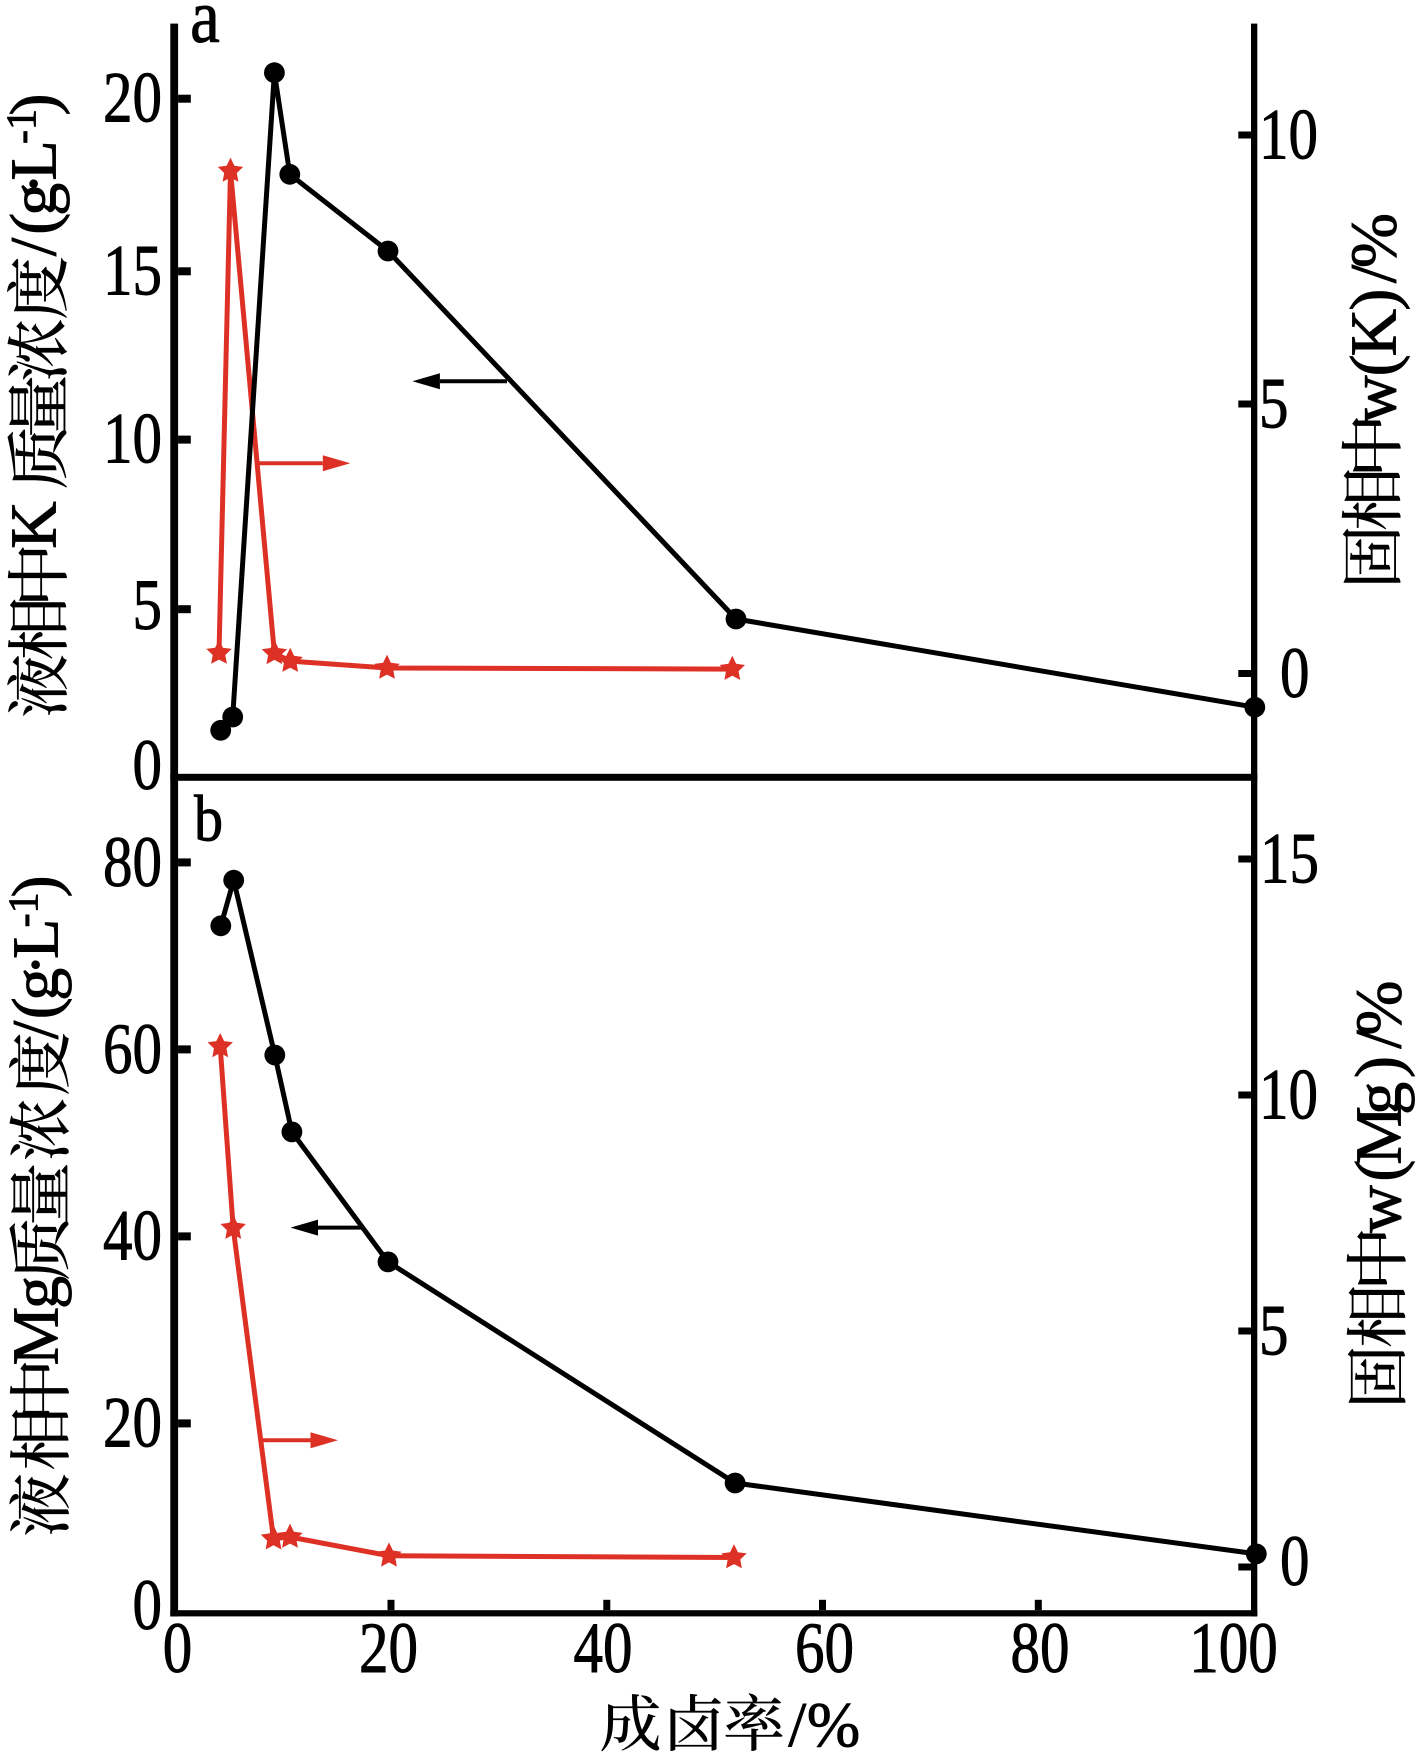  I want to click on svg-text: a, so click(205, 29).